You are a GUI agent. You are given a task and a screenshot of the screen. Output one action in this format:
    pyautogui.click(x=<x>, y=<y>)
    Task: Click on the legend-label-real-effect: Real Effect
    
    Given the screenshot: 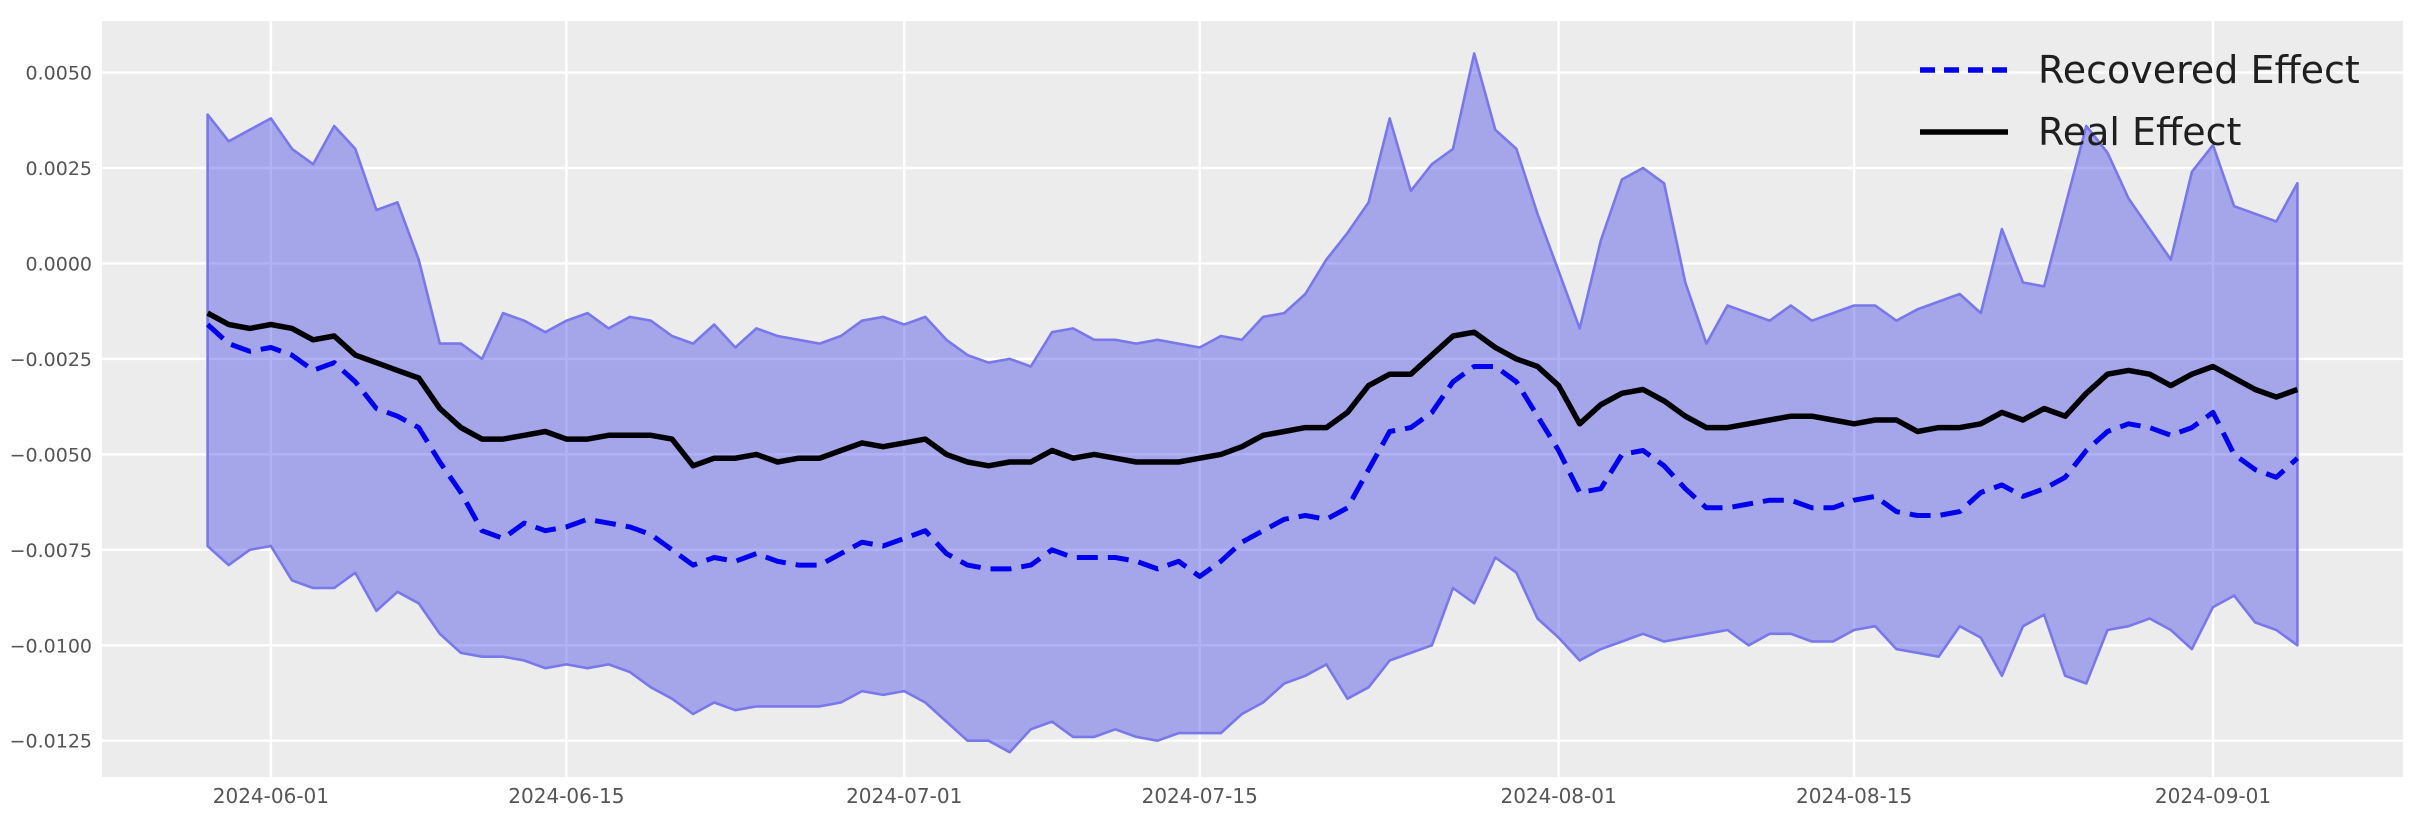 What is the action you would take?
    pyautogui.click(x=2140, y=132)
    